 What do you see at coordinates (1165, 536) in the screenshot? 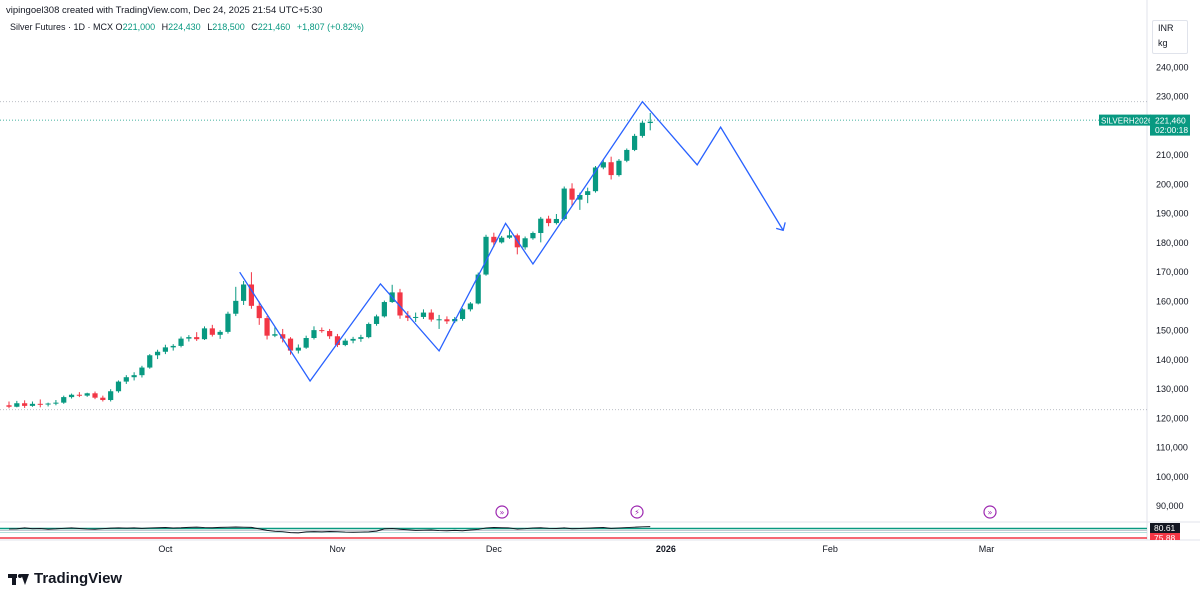
I see `indicator-value-2-bg` at bounding box center [1165, 536].